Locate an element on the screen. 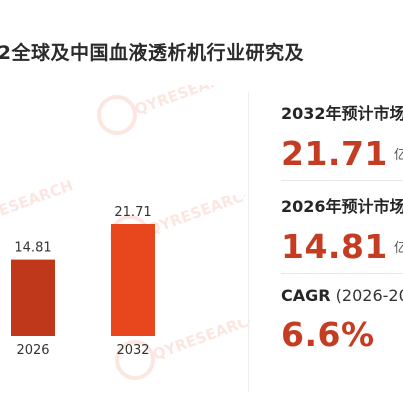  kpi-label: 2026年预计市场 is located at coordinates (342, 206).